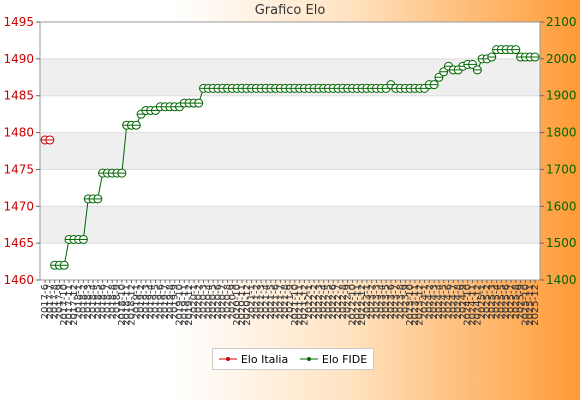  Describe the element at coordinates (165, 301) in the screenshot. I see `x-axis-tick-label: 2019-7` at that location.